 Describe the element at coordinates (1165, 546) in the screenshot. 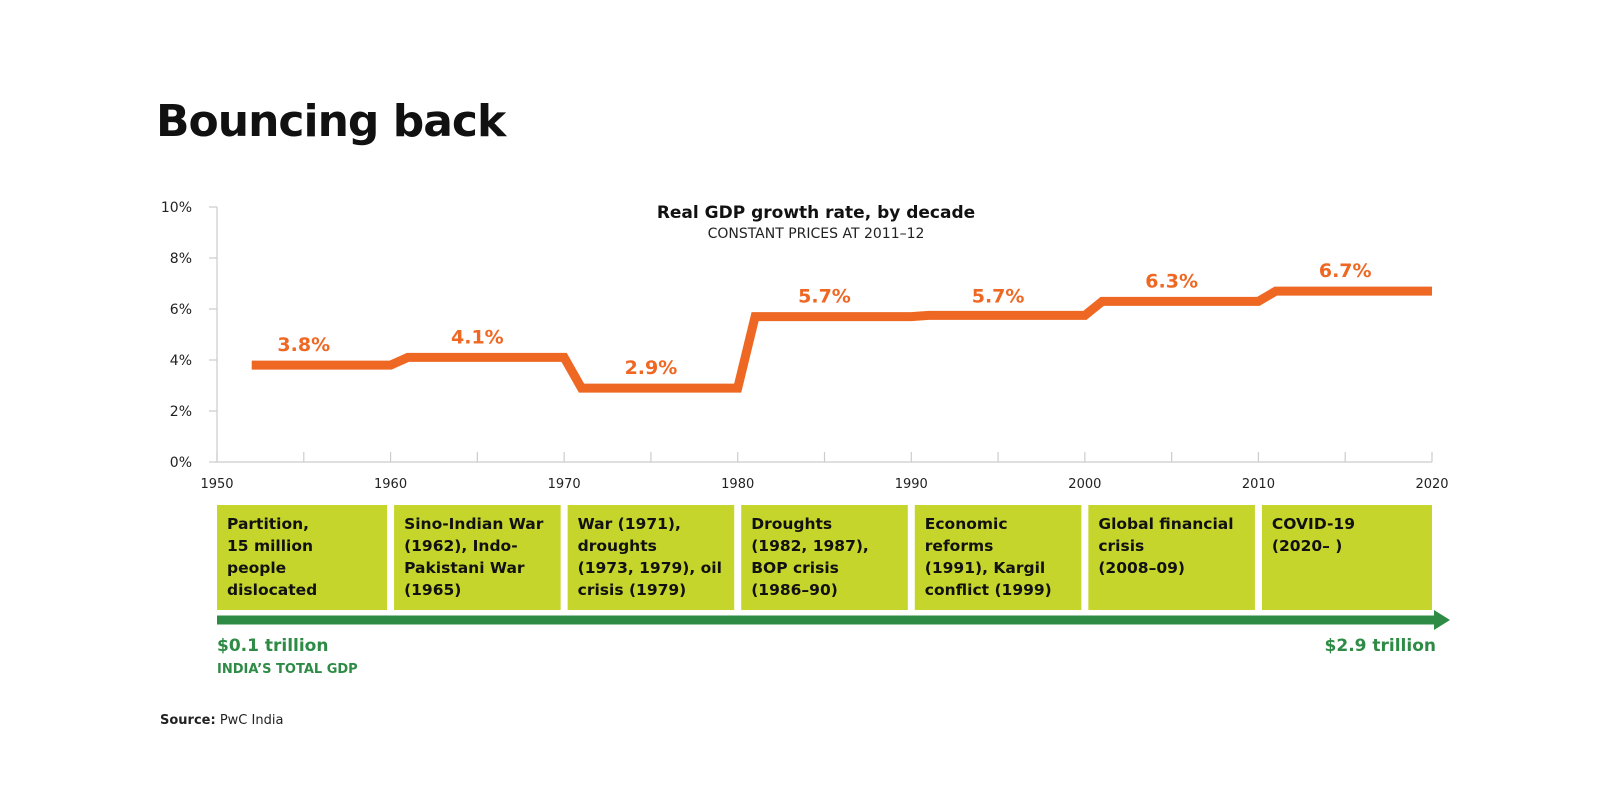

I see `event-text: Global financial crisis (2008–09)` at that location.